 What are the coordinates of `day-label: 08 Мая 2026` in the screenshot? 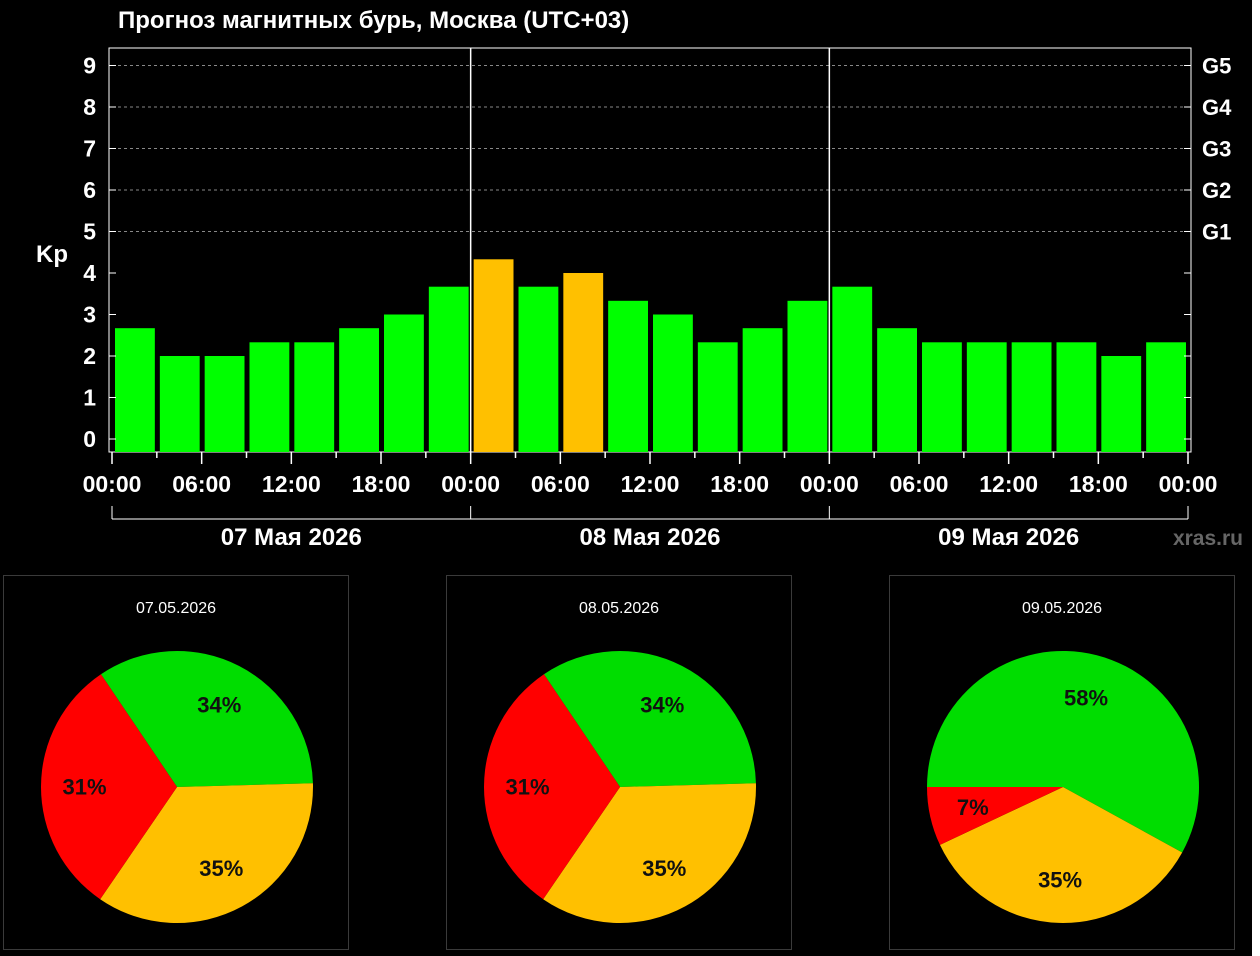 It's located at (649, 537).